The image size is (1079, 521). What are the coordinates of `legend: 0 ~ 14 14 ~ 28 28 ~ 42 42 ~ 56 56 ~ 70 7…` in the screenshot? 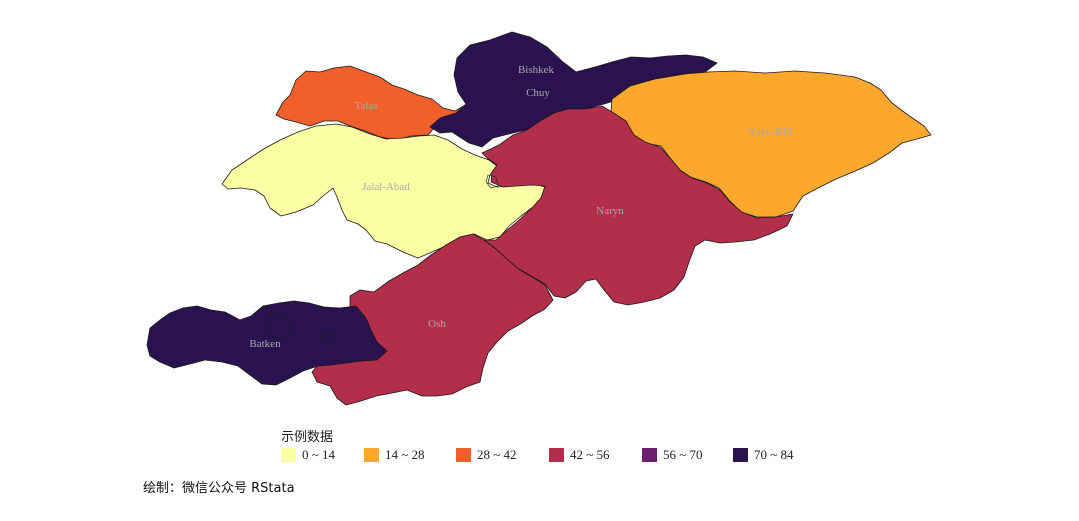 It's located at (561, 455).